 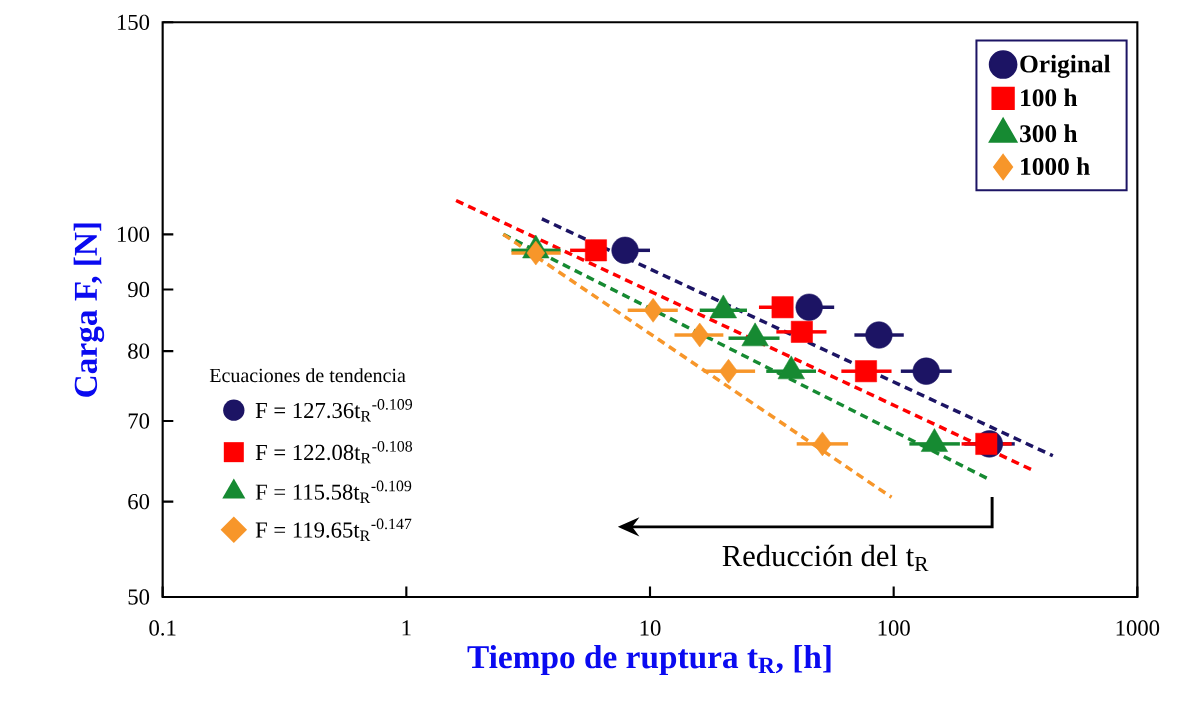 I want to click on y-tick-label: 100, so click(x=133, y=234).